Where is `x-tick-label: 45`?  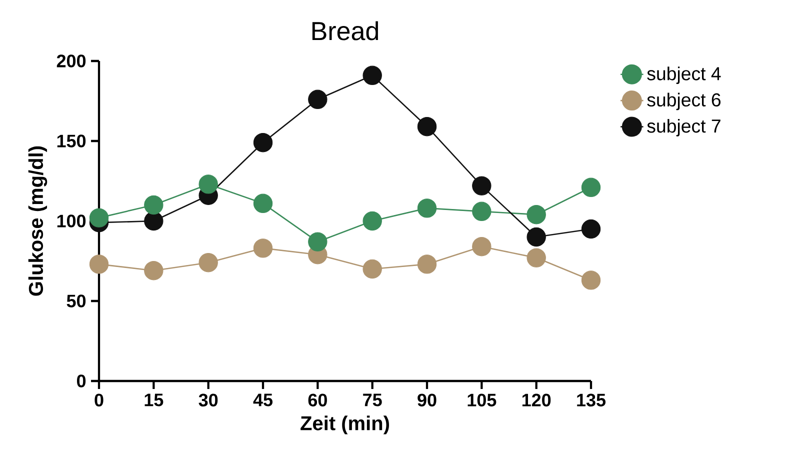
x-tick-label: 45 is located at coordinates (263, 400).